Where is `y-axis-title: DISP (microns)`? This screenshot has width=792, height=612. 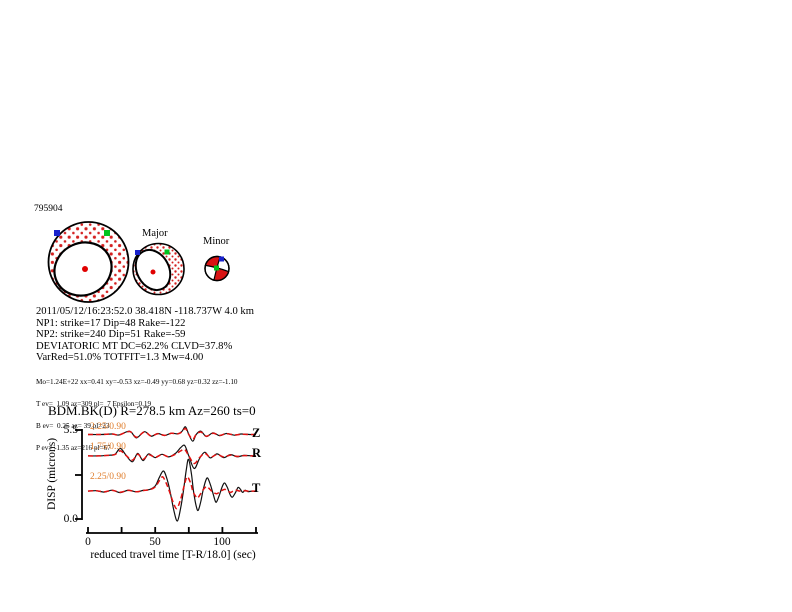
y-axis-title: DISP (microns) is located at coordinates (52, 474).